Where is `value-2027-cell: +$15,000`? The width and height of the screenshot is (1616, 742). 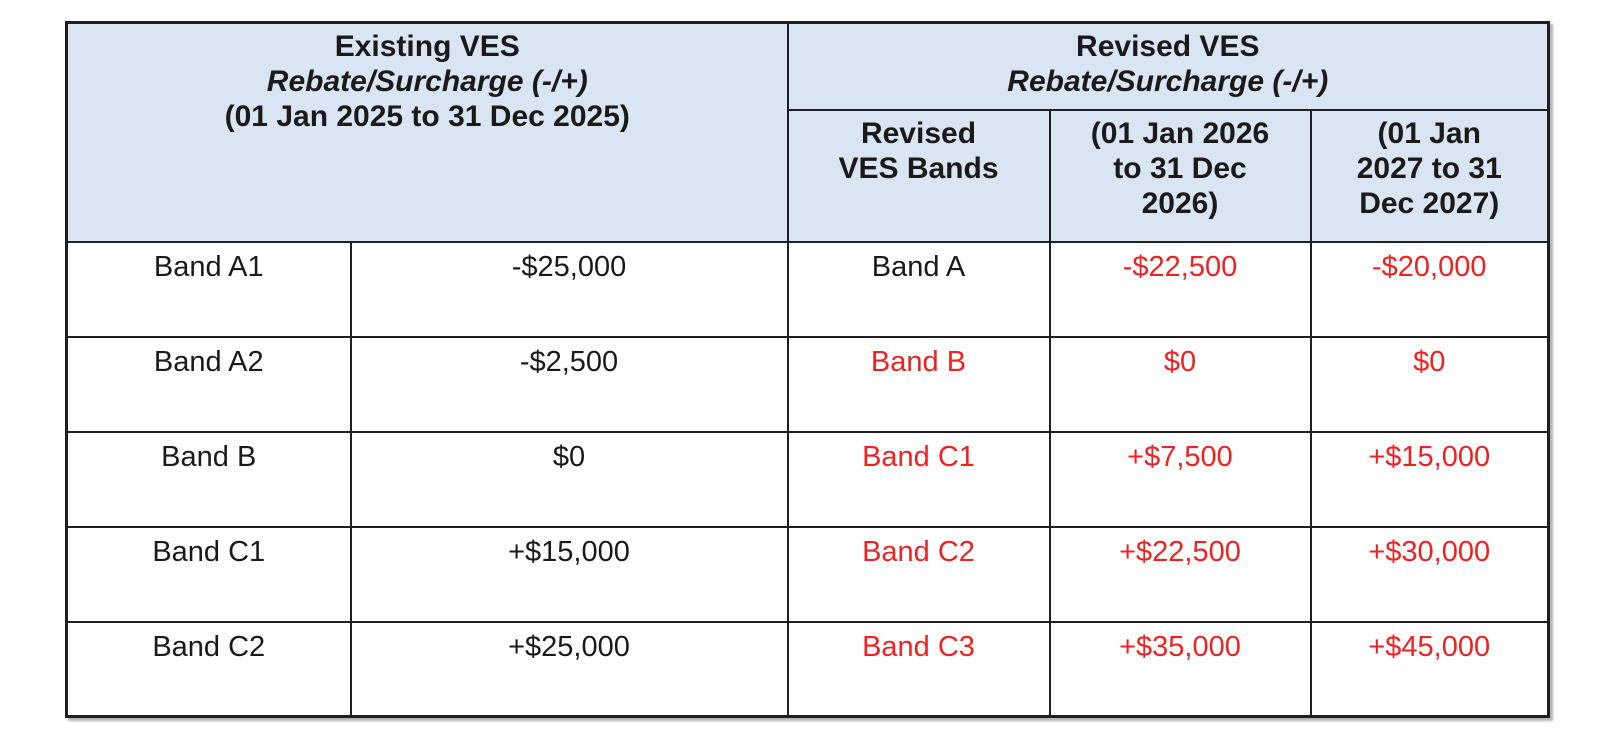 value-2027-cell: +$15,000 is located at coordinates (1429, 479).